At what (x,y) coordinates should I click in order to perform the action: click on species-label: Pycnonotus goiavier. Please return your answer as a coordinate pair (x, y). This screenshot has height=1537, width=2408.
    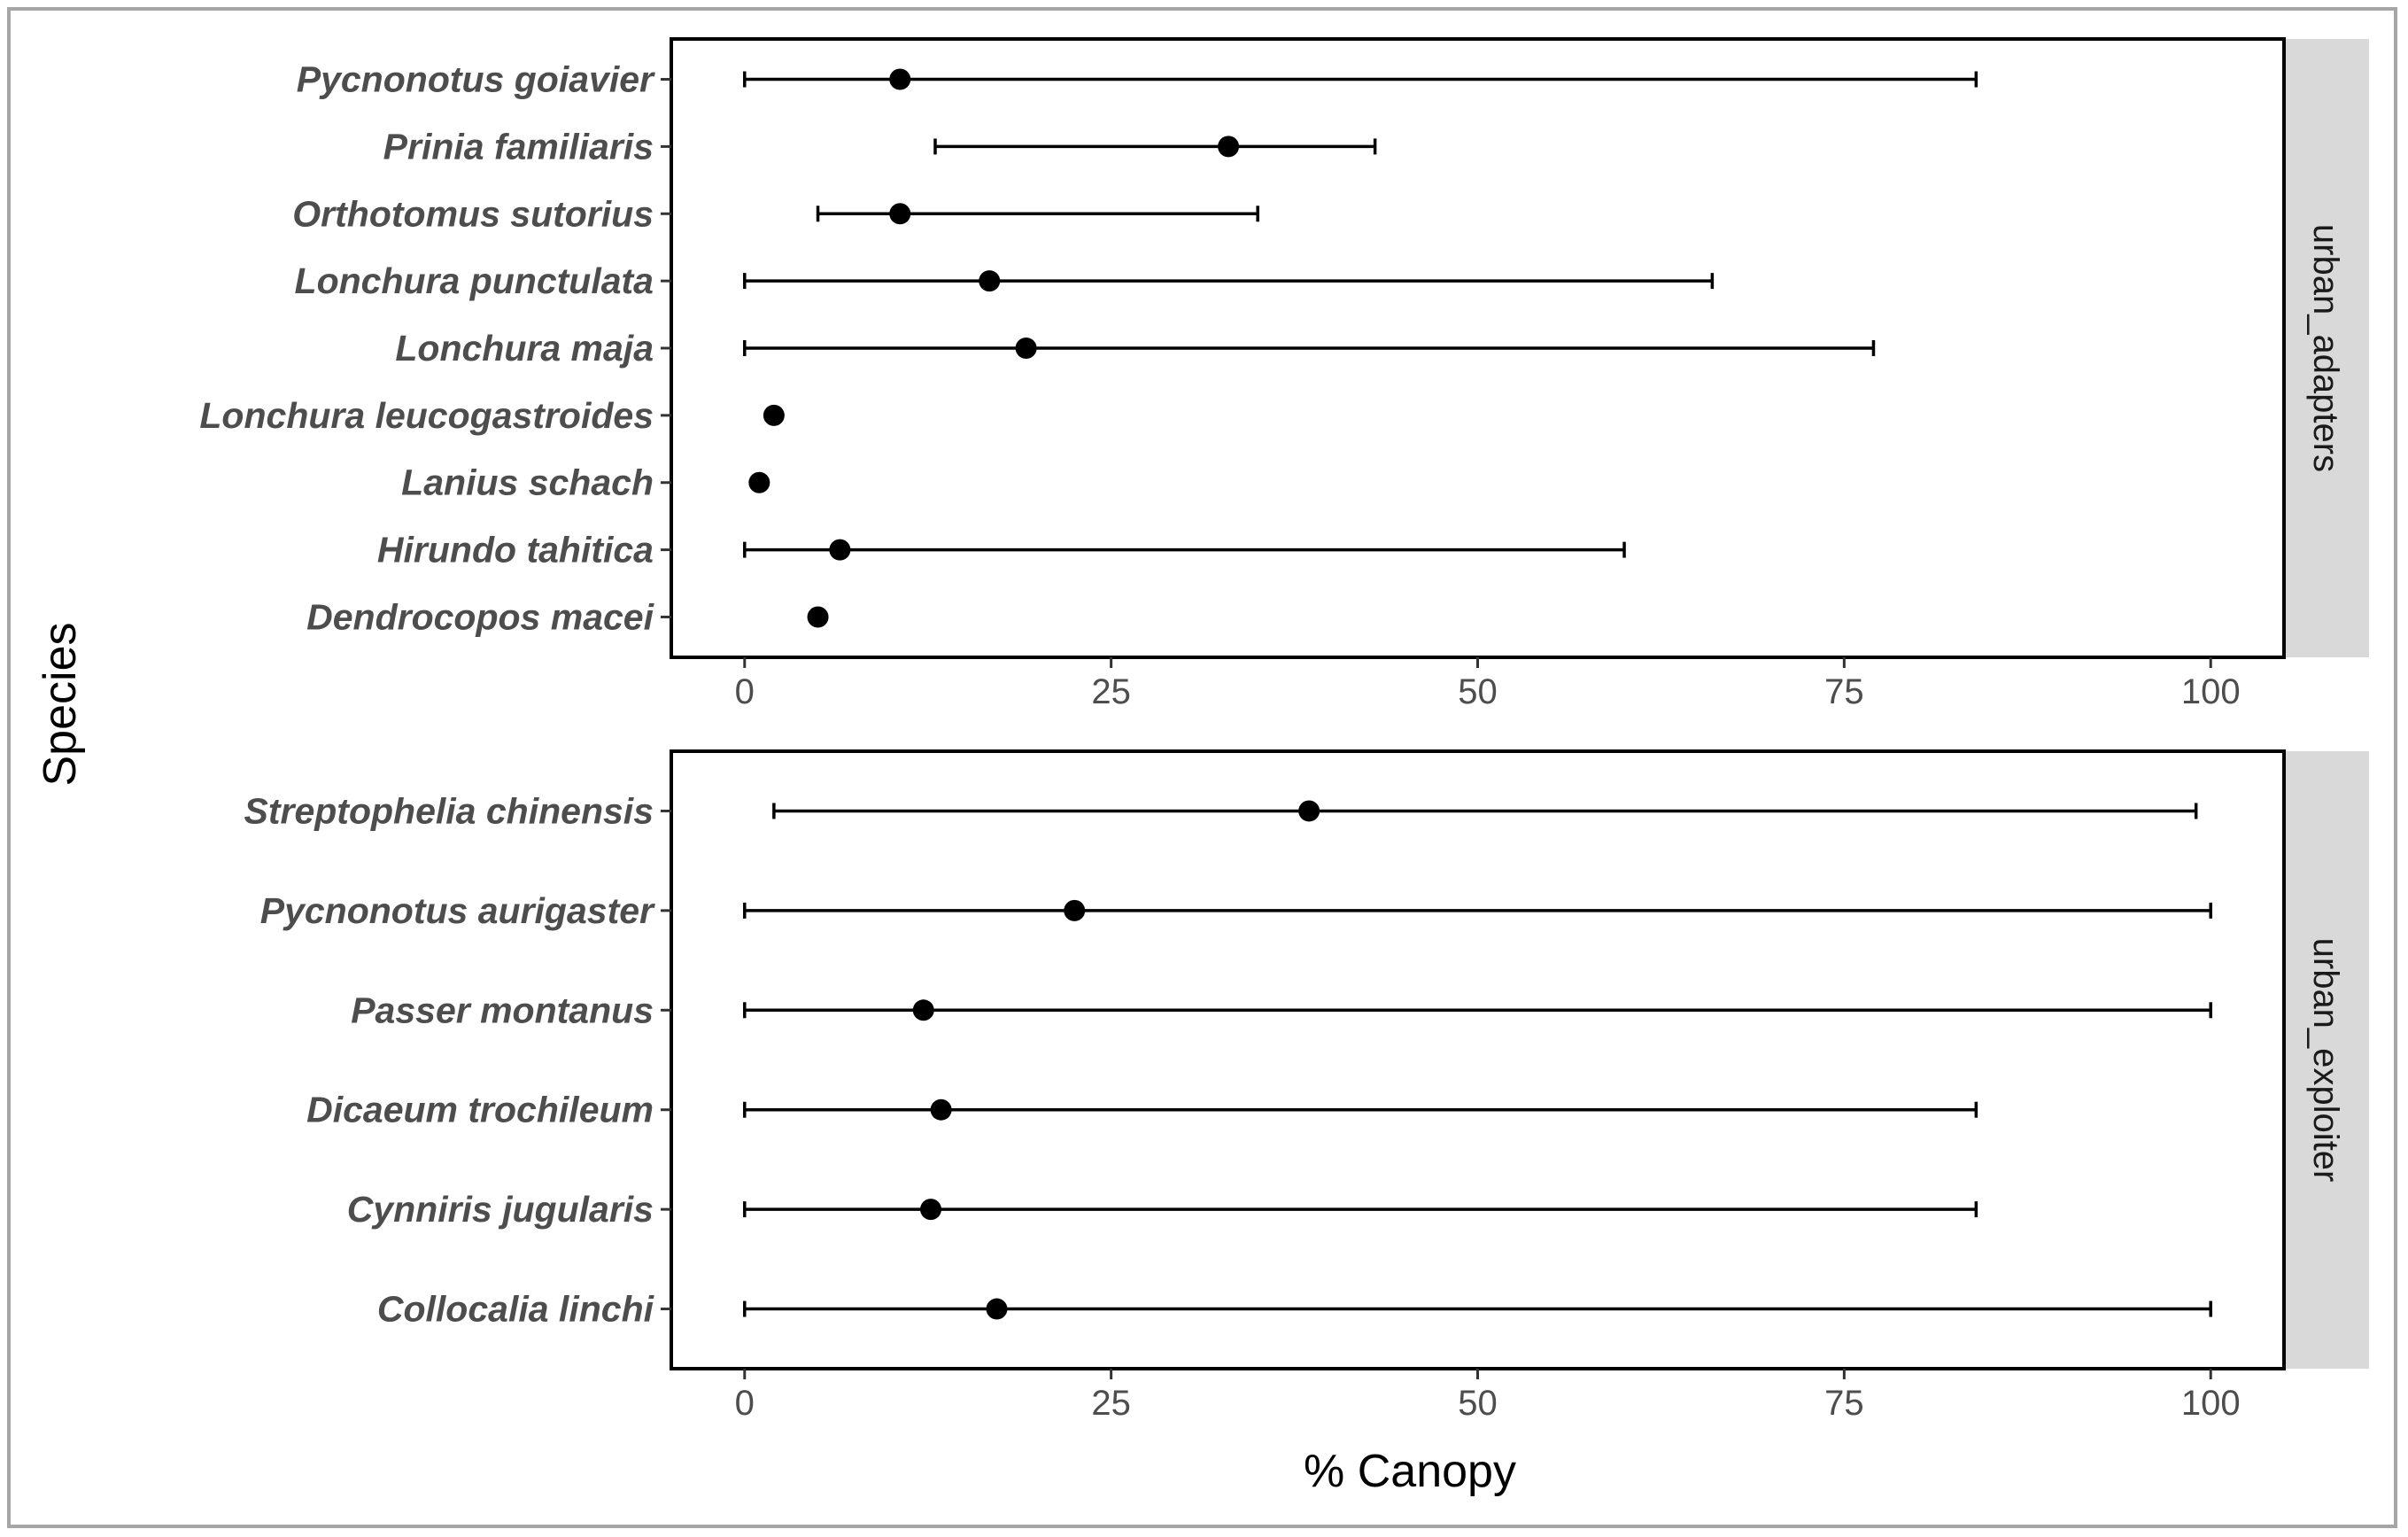
    Looking at the image, I should click on (476, 79).